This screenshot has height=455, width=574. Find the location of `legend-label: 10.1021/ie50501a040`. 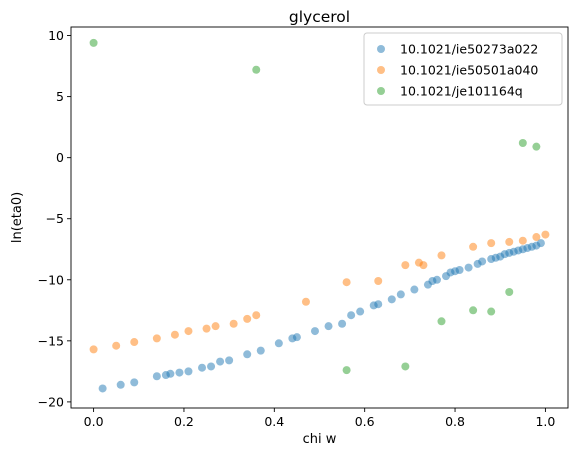

legend-label: 10.1021/ie50501a040 is located at coordinates (469, 70).